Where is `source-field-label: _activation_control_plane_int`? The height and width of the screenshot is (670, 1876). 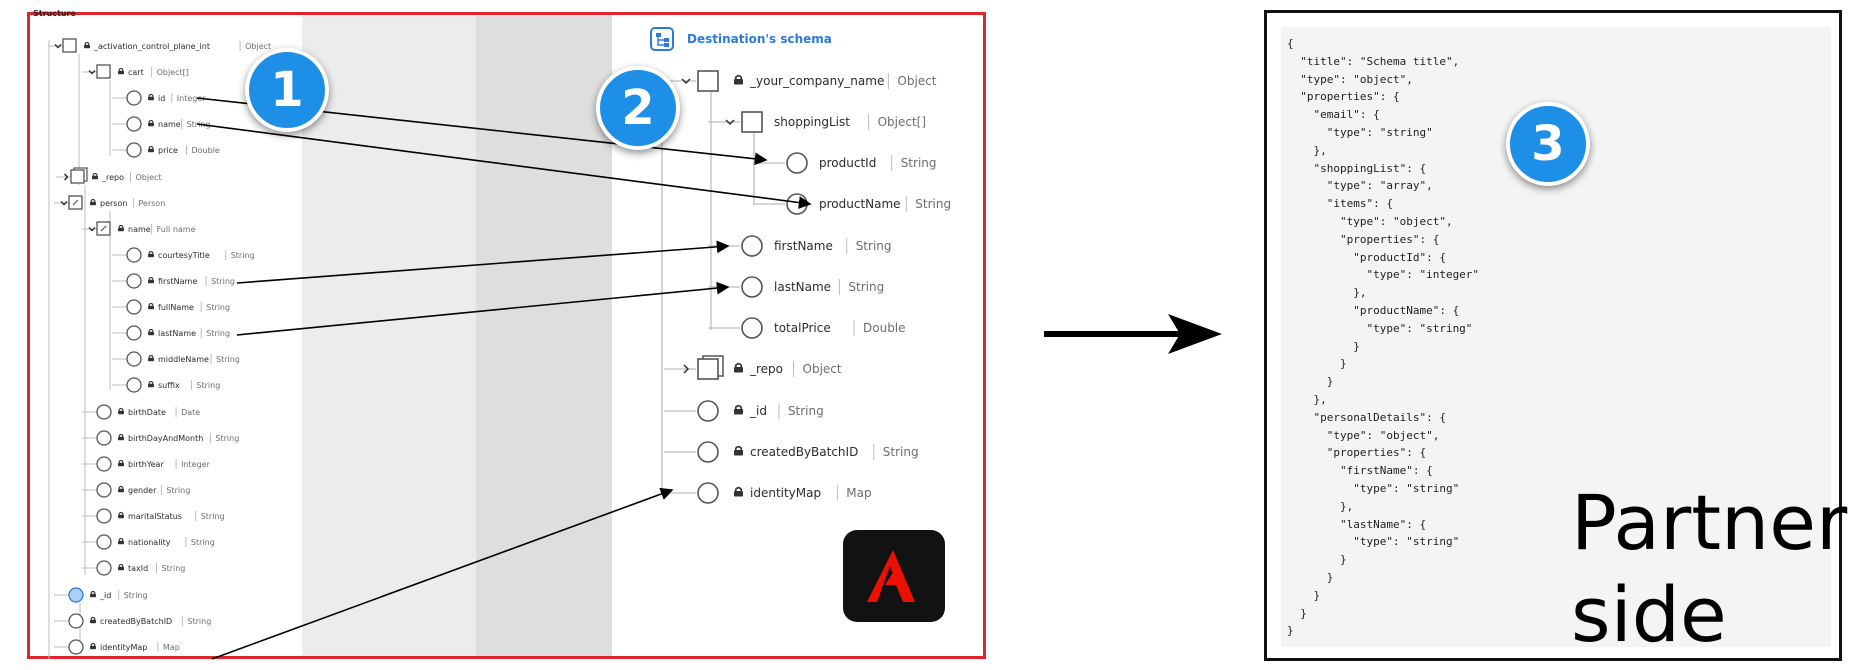
source-field-label: _activation_control_plane_int is located at coordinates (151, 46).